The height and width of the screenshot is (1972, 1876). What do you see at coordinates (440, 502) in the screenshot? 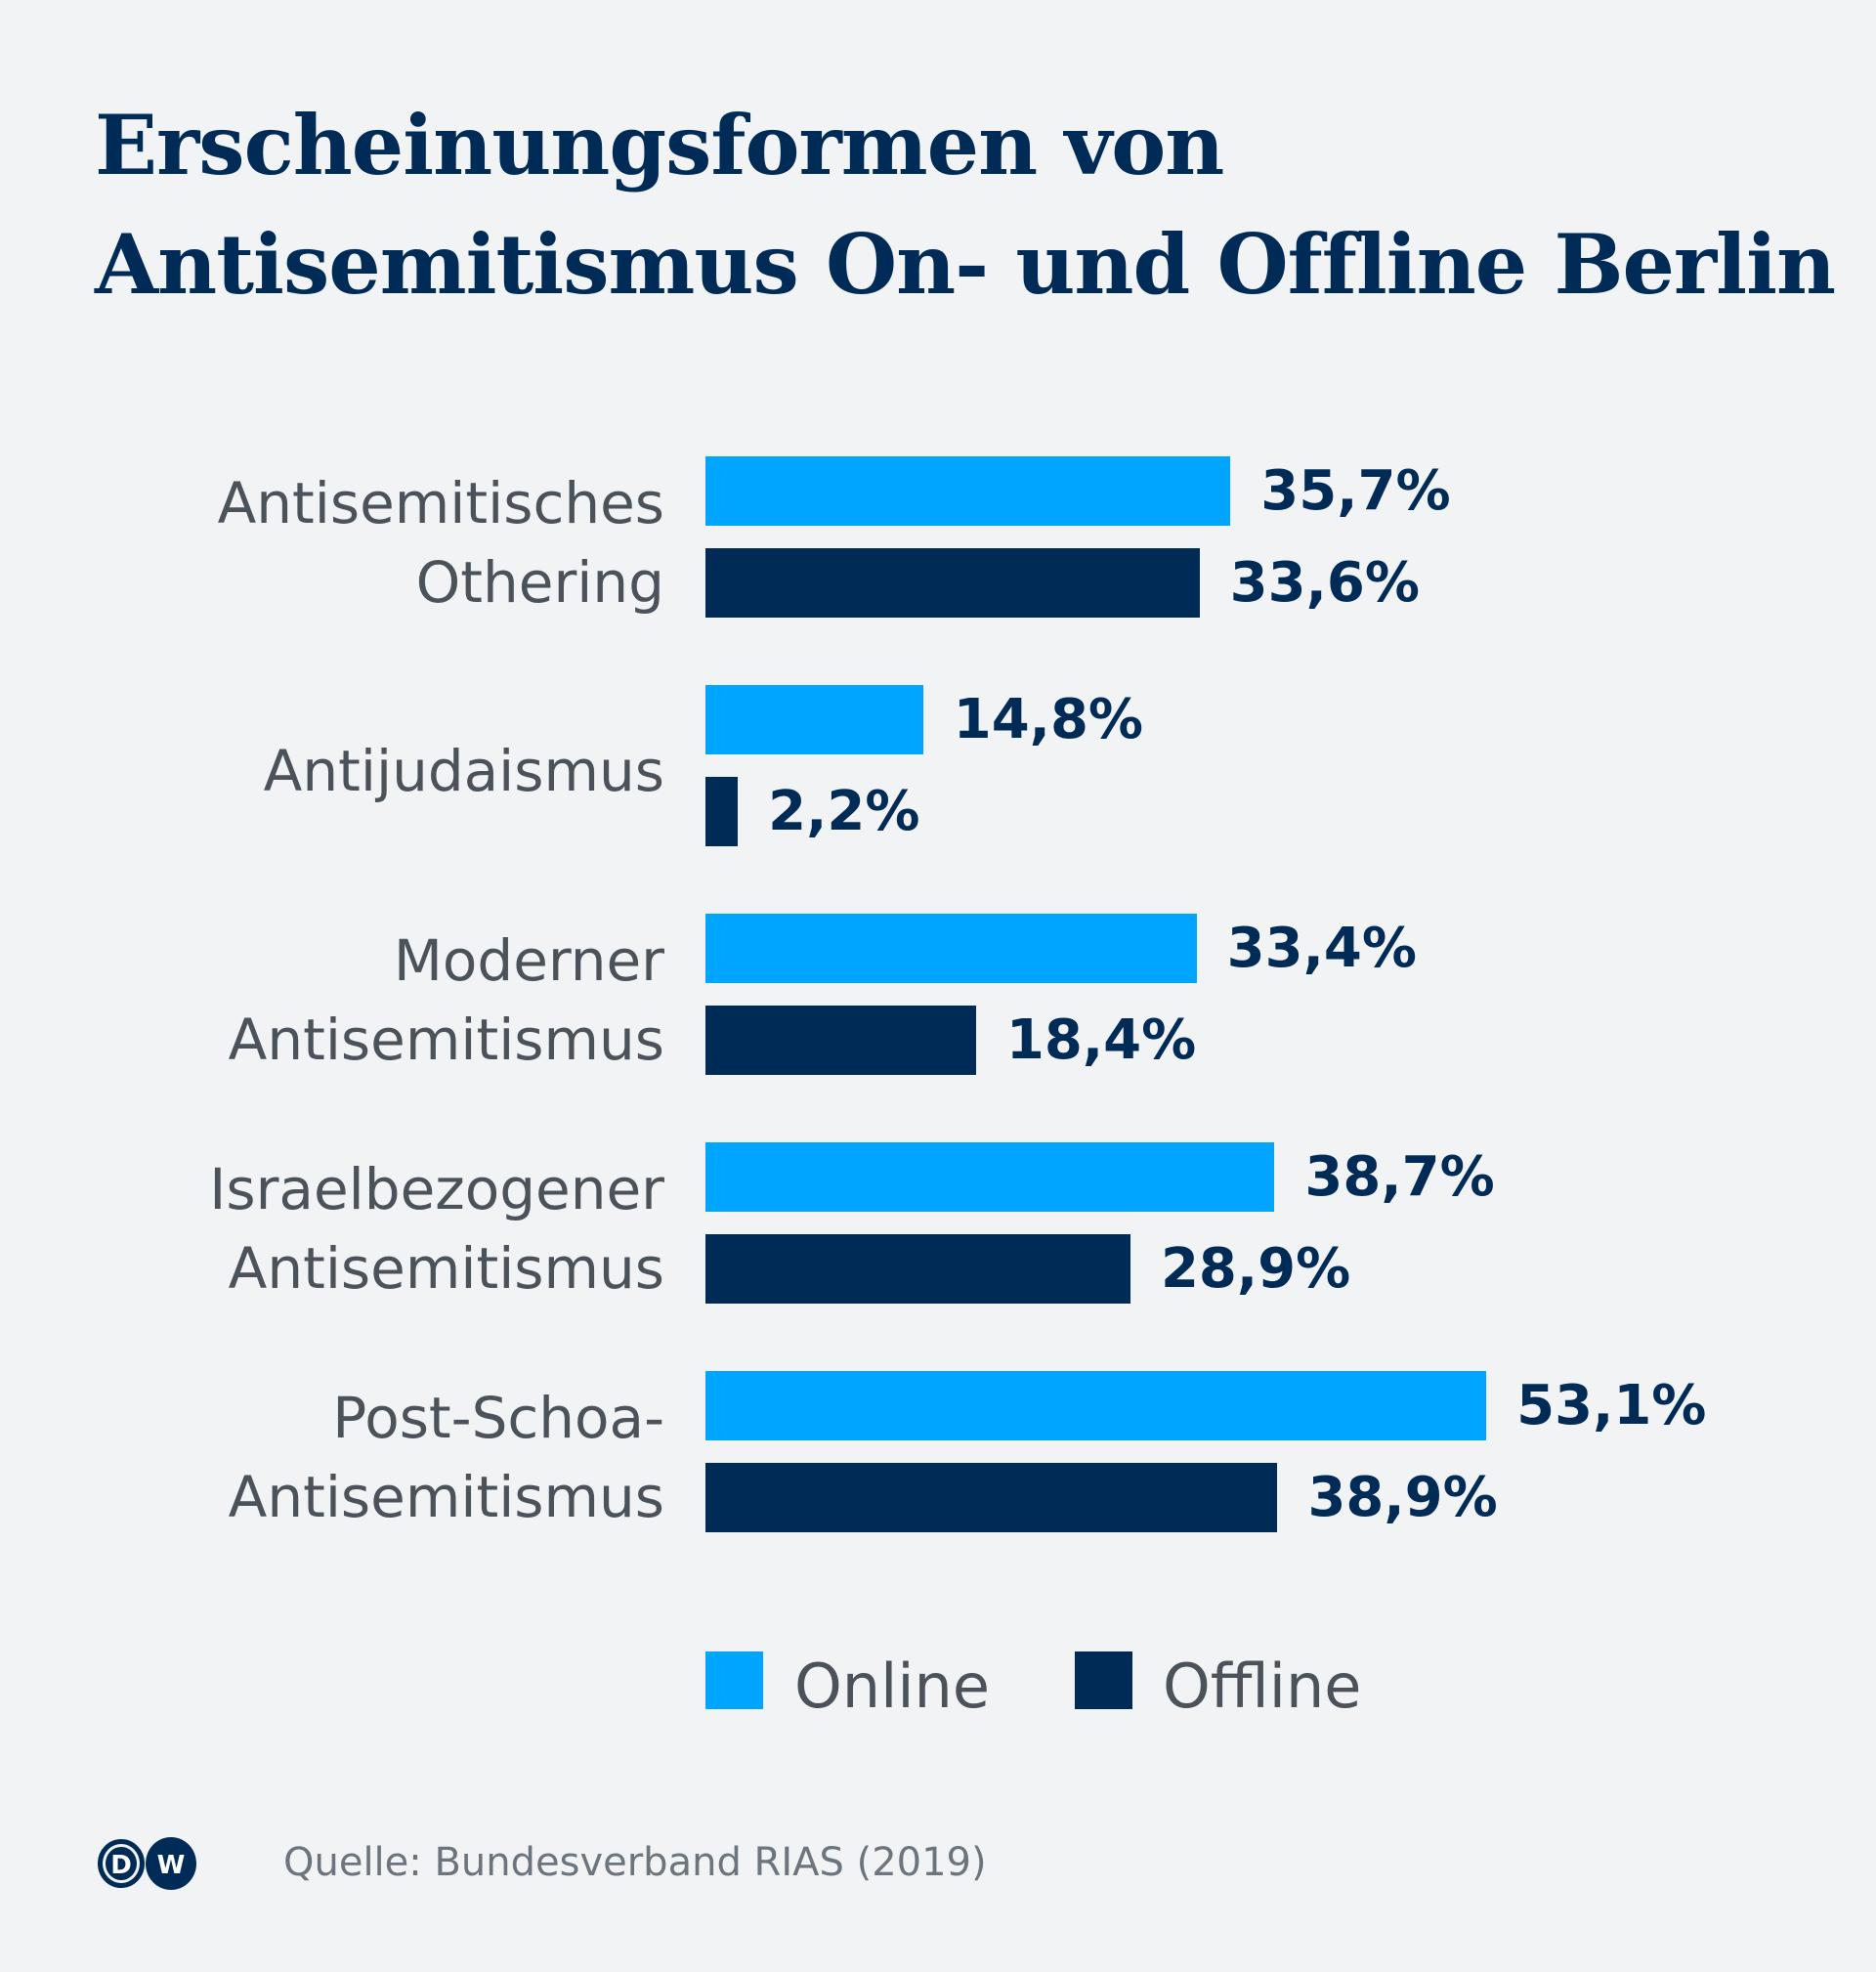
I see `category-label-line: Antisemitisches` at bounding box center [440, 502].